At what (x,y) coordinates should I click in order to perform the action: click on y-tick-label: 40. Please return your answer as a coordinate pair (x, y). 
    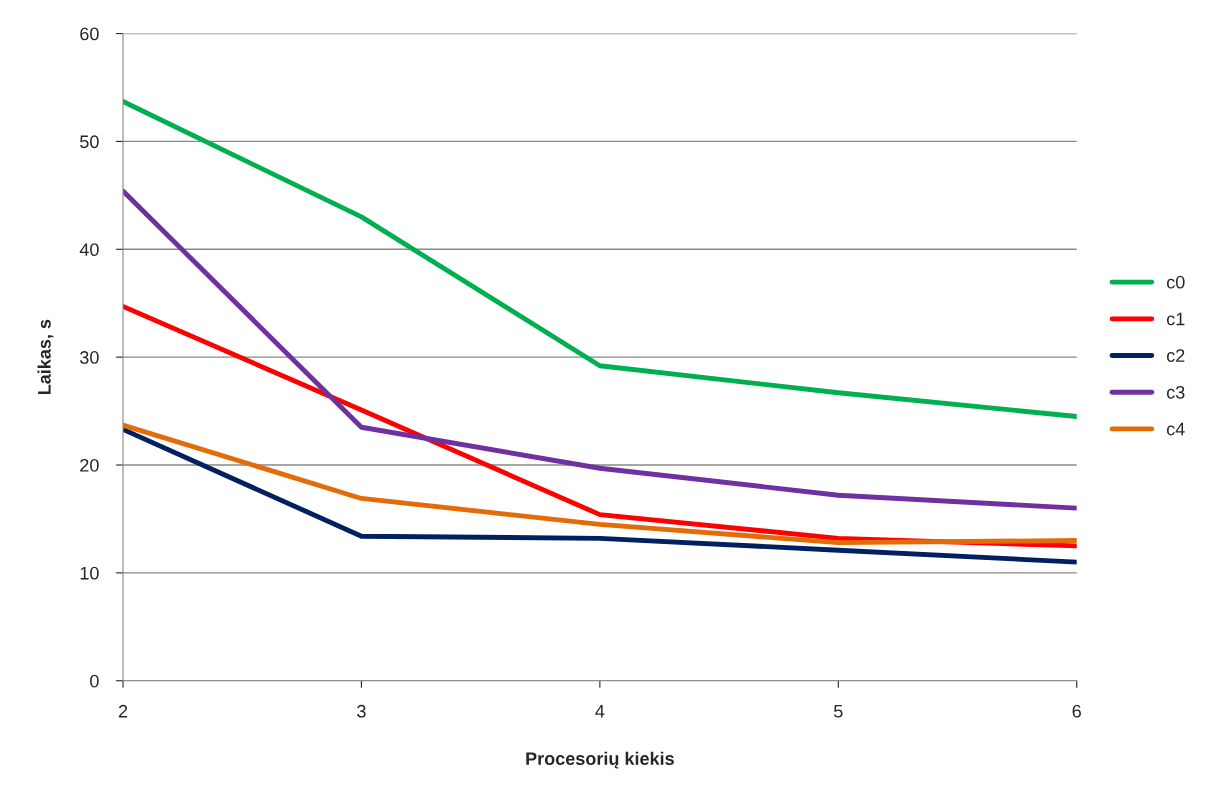
    Looking at the image, I should click on (89, 250).